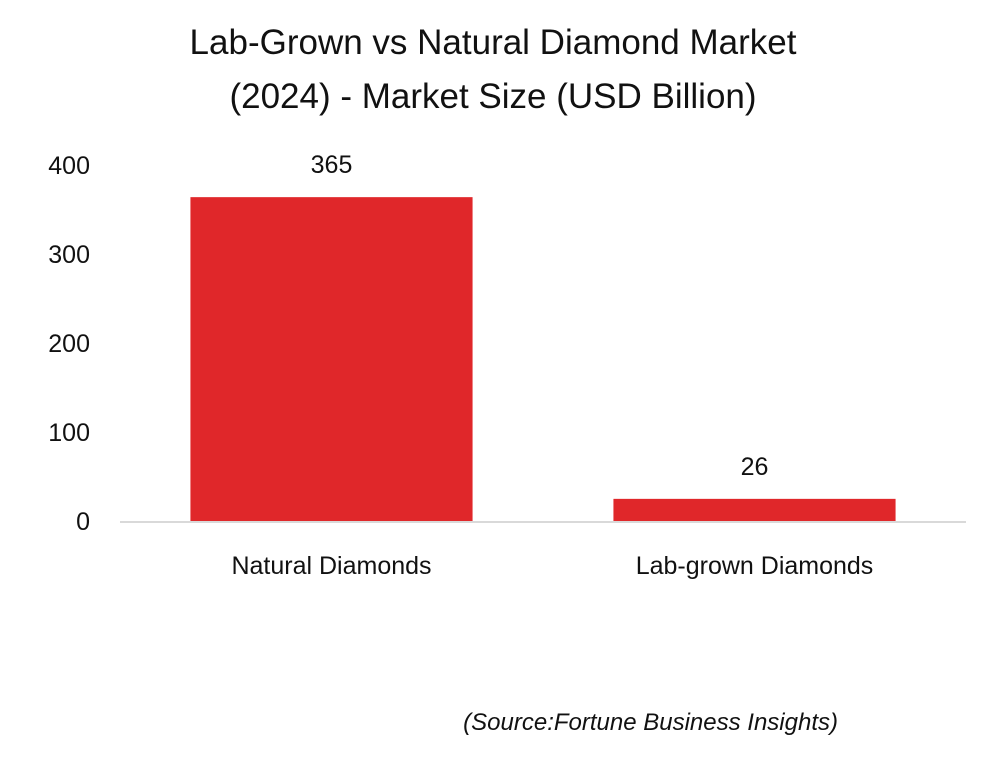 This screenshot has height=758, width=986. What do you see at coordinates (69, 166) in the screenshot?
I see `y-tick-label: 400` at bounding box center [69, 166].